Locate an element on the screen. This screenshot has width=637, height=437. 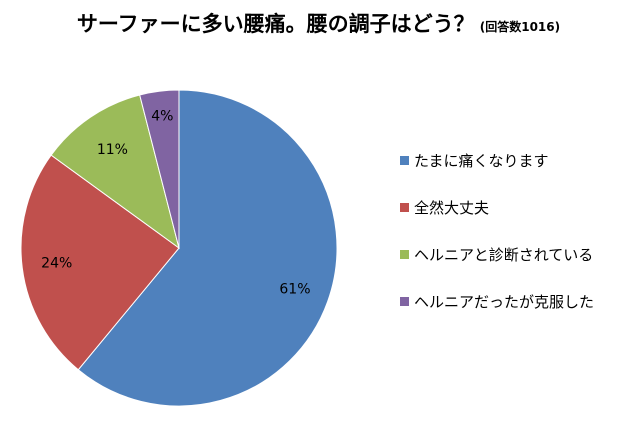
legend-label: ヘルニアだったが克服した is located at coordinates (504, 301).